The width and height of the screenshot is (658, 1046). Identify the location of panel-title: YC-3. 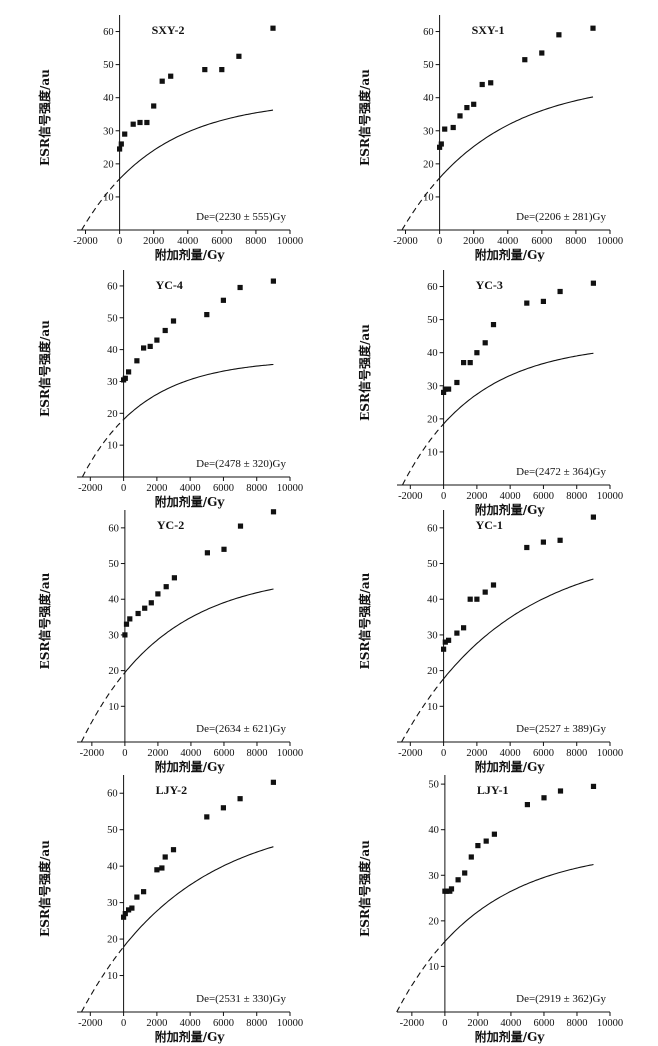
(489, 285).